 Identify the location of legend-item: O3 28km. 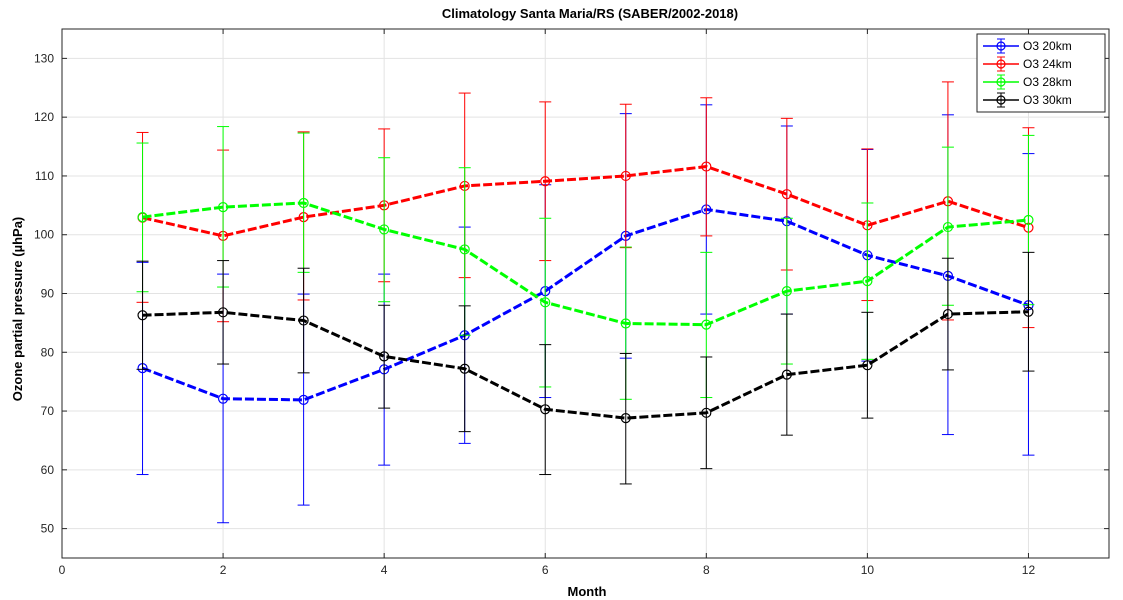
(1027, 82).